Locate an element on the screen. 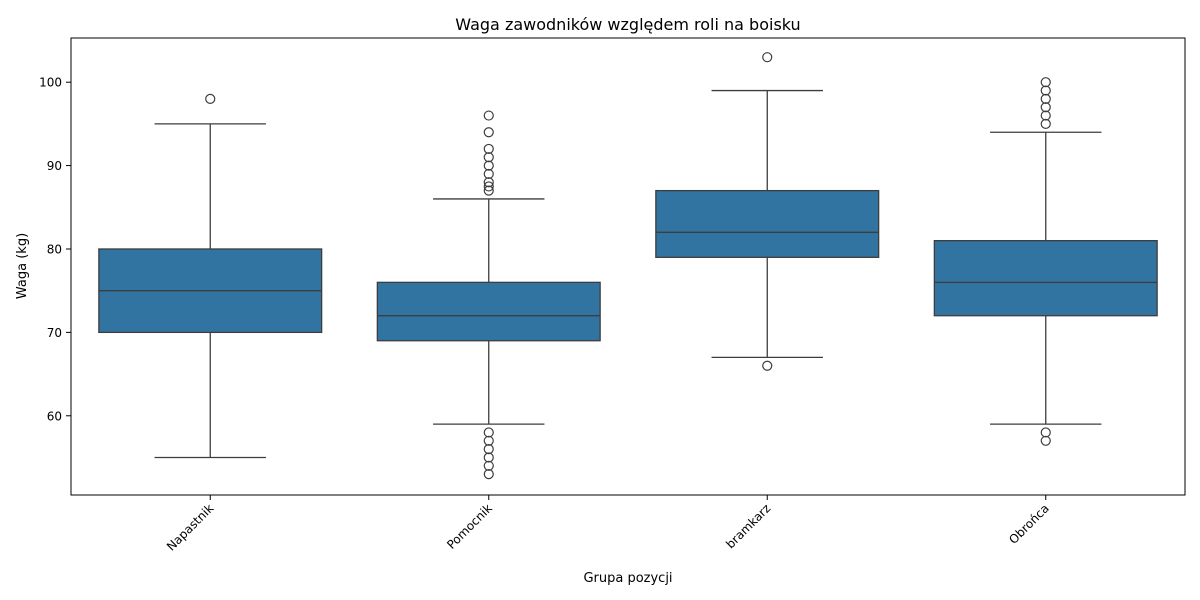 The width and height of the screenshot is (1200, 600). y-tick-label: 80 is located at coordinates (54, 249).